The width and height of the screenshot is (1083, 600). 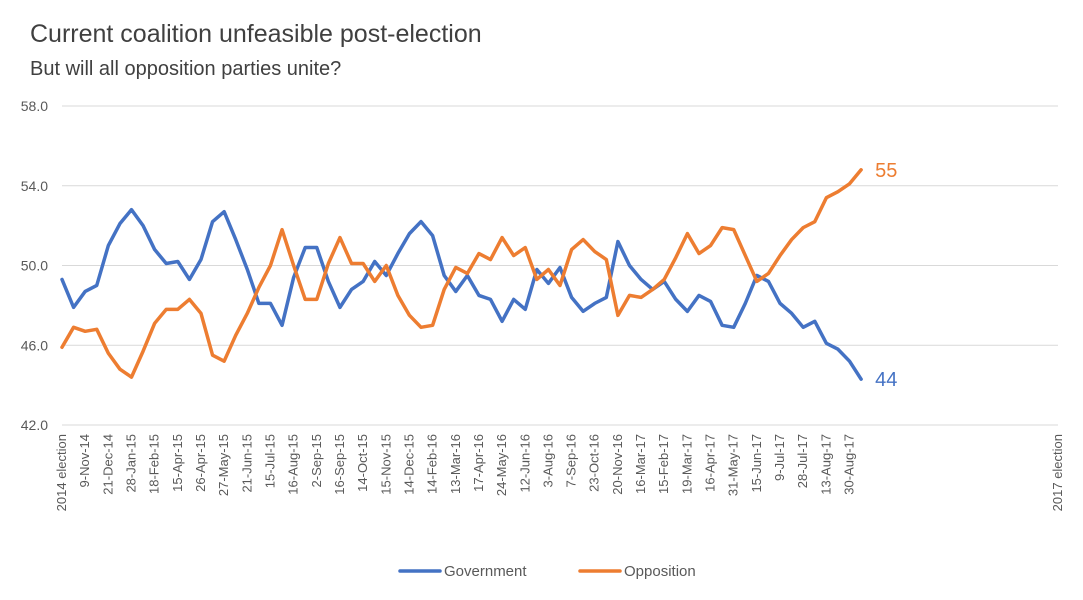 What do you see at coordinates (710, 463) in the screenshot?
I see `x-tick-label: 16-Apr-17` at bounding box center [710, 463].